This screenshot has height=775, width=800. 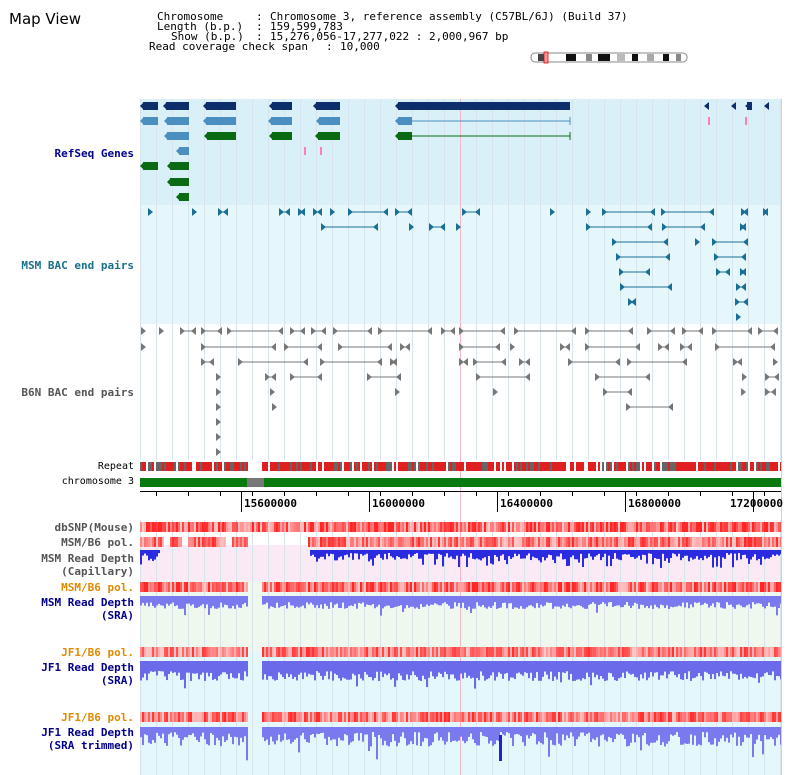 I want to click on jf1-depth-trim-label: JF1 Read Depth, so click(x=87, y=732).